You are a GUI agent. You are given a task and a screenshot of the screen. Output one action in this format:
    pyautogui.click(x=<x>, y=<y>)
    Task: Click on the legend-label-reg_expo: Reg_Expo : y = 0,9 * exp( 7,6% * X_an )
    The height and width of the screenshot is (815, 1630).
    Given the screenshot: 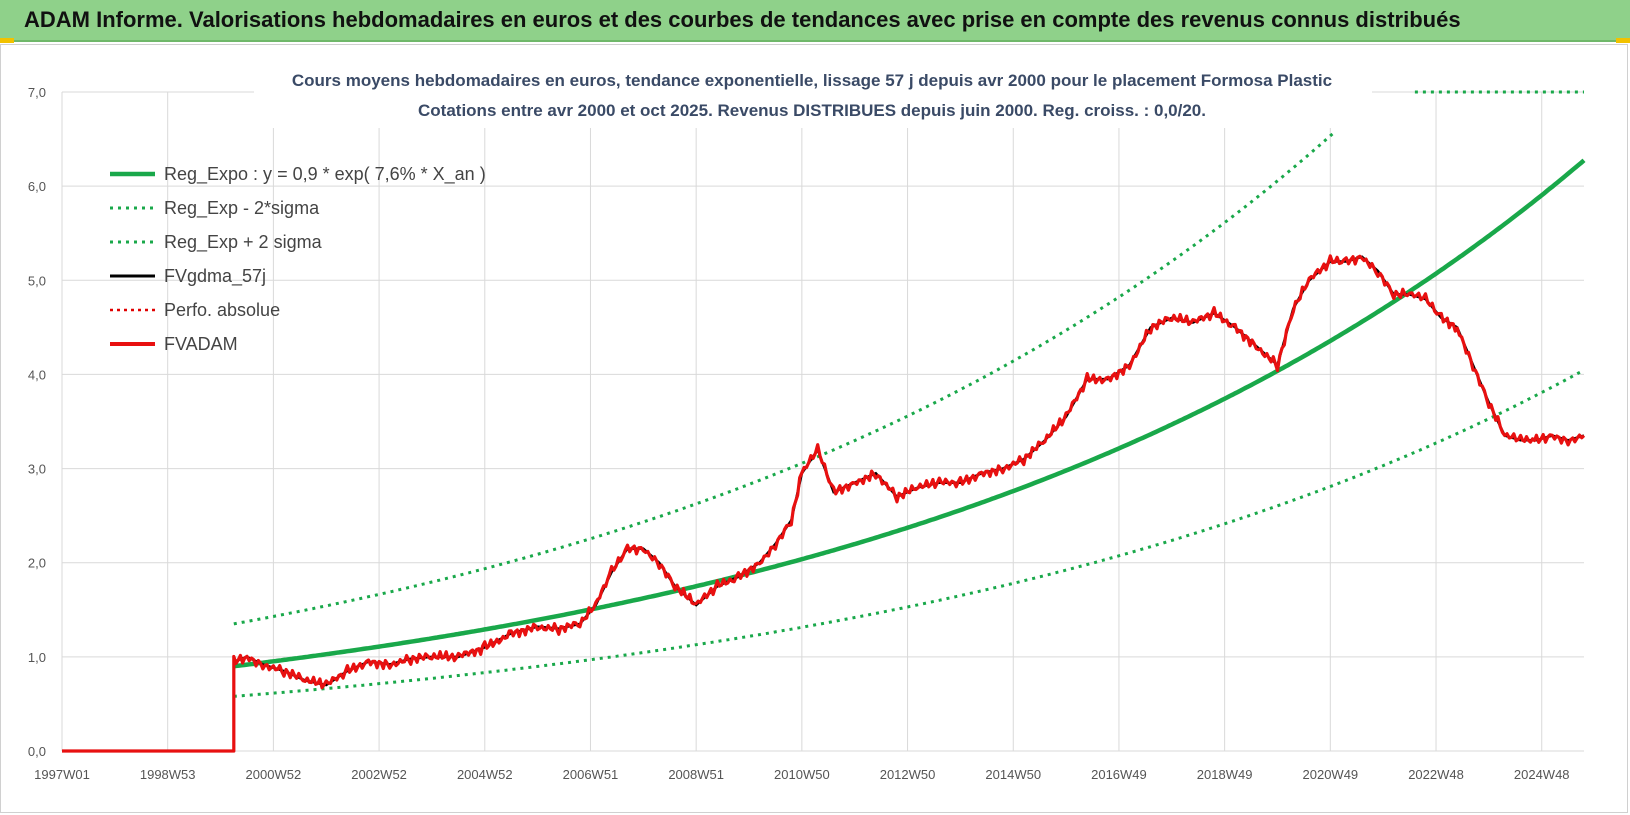 What is the action you would take?
    pyautogui.click(x=325, y=174)
    